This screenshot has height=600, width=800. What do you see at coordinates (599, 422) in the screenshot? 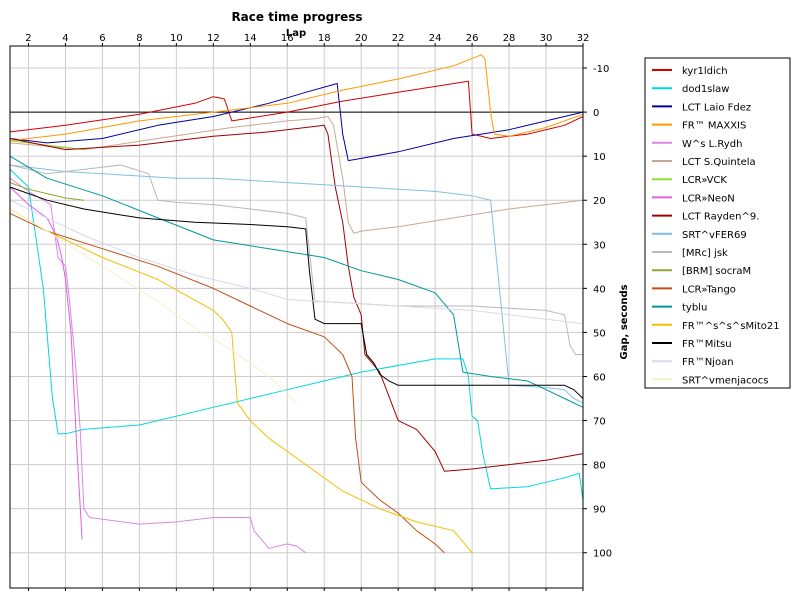
I see `y-tick-label: 70` at bounding box center [599, 422].